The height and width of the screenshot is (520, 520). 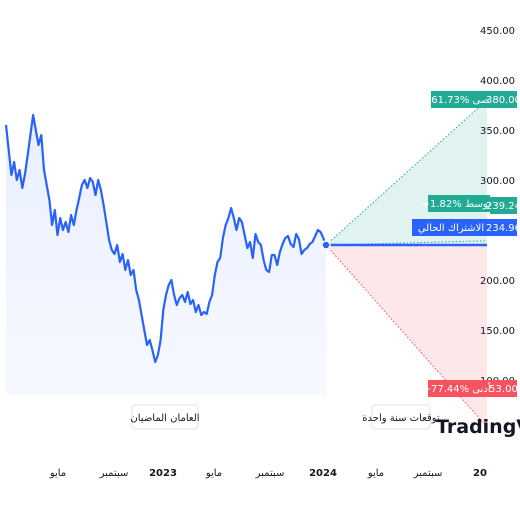 I want to click on history-period-label: العامان الماضيان, so click(x=165, y=417).